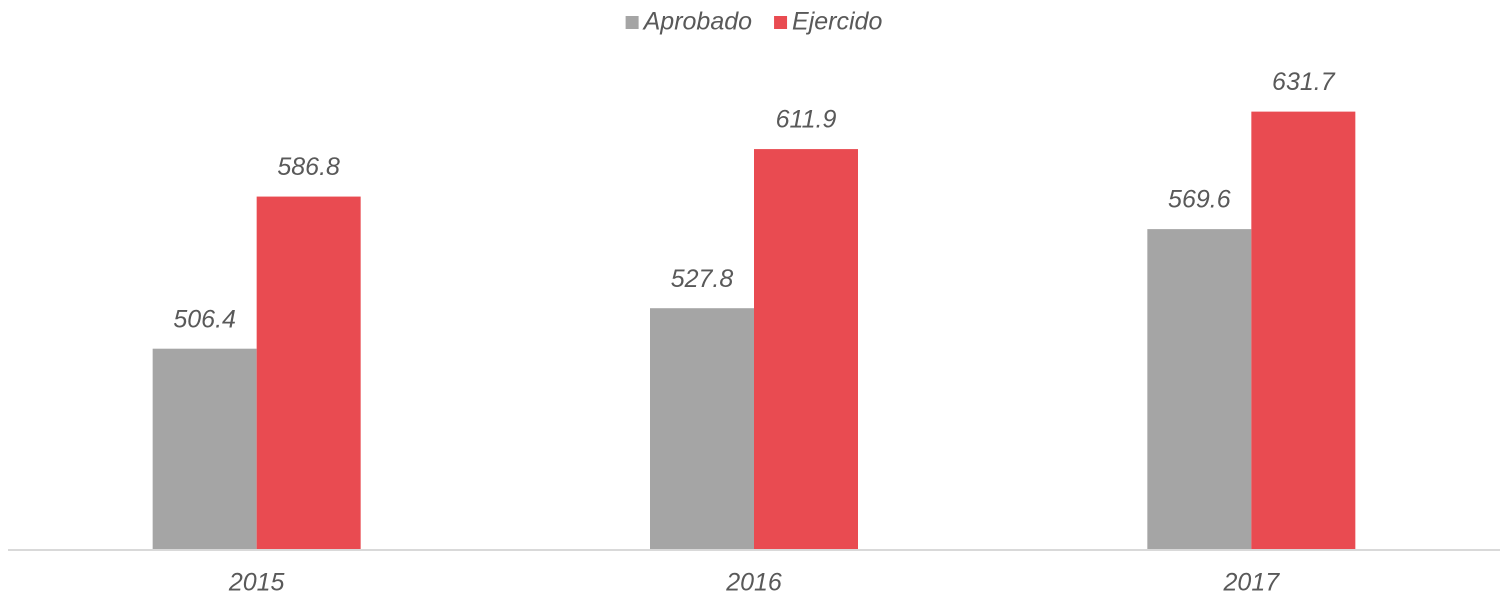  I want to click on value-label: 506.4, so click(204, 319).